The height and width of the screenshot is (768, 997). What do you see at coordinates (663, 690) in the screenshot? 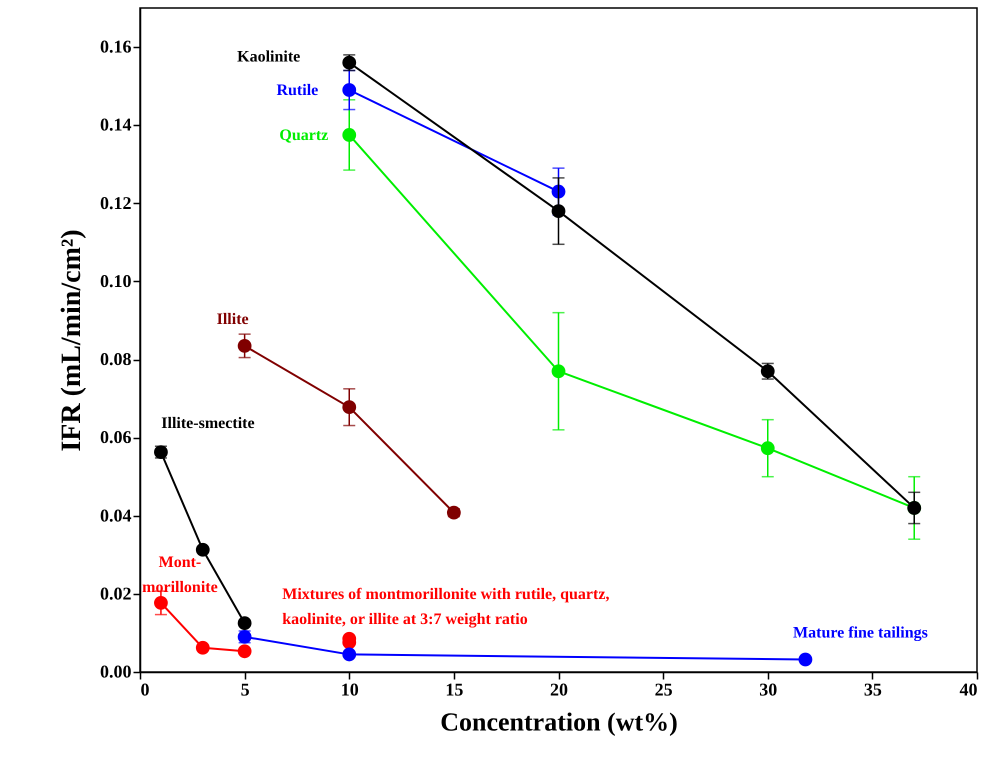
I see `x-tick-label: 25` at bounding box center [663, 690].